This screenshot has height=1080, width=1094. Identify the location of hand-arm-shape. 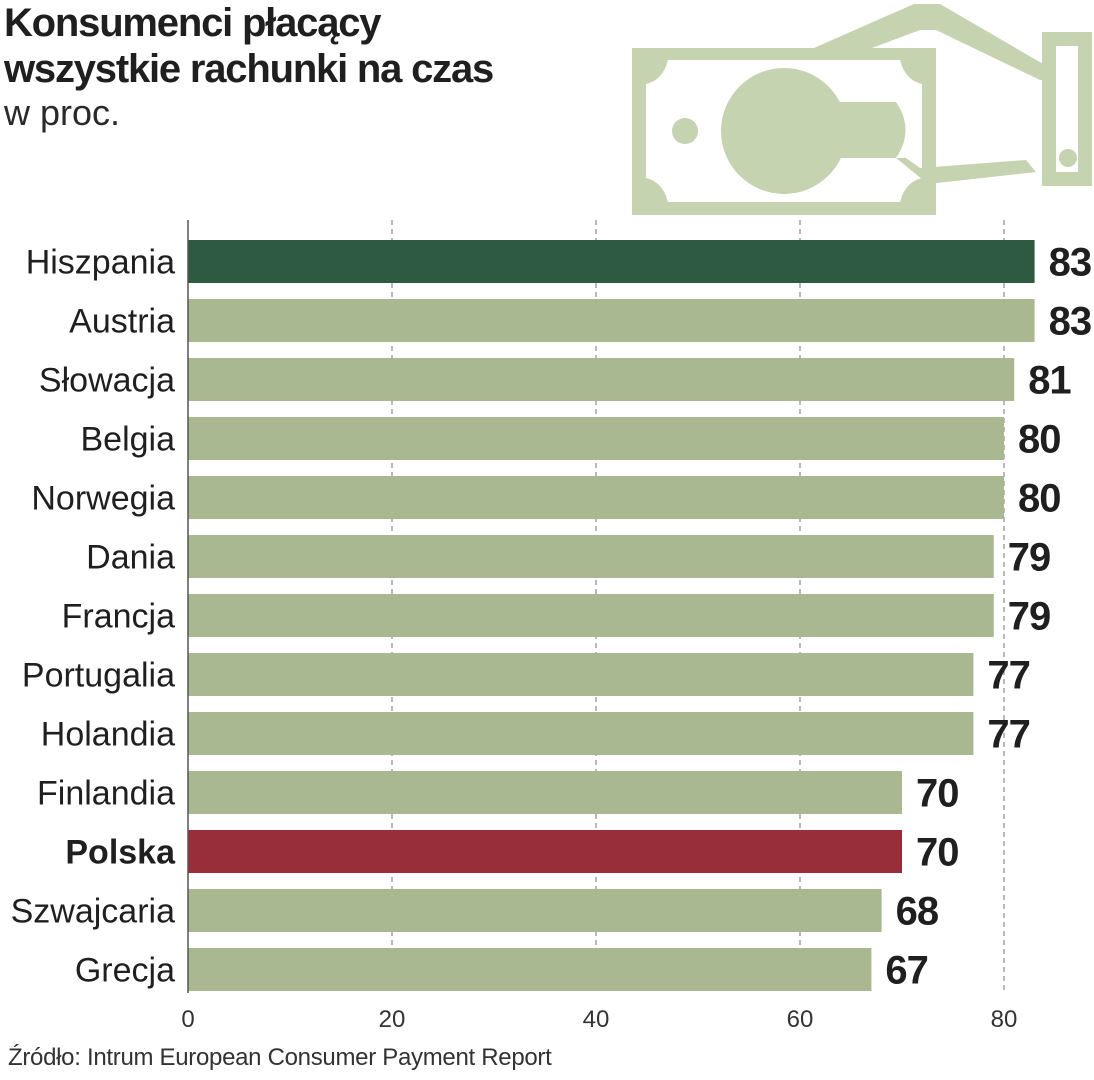
(932, 42).